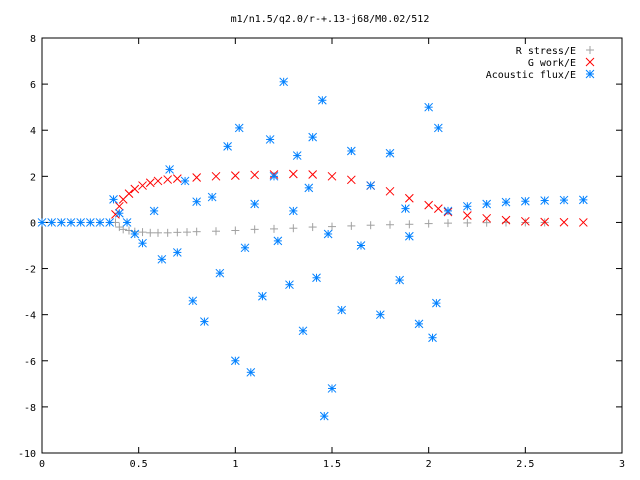 This screenshot has width=640, height=480. I want to click on y-tick-label: 0, so click(33, 223).